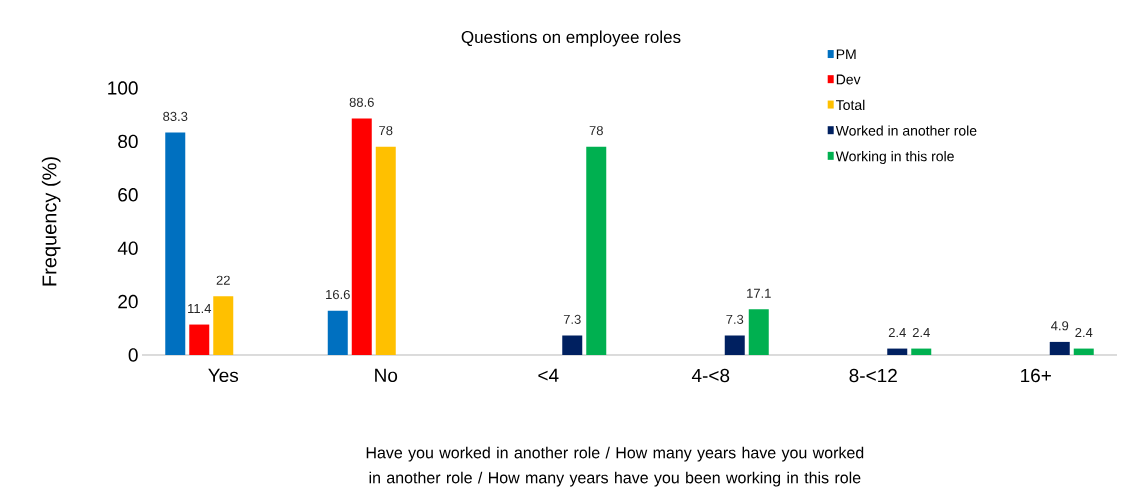  Describe the element at coordinates (128, 301) in the screenshot. I see `y-tick-label: 20` at that location.